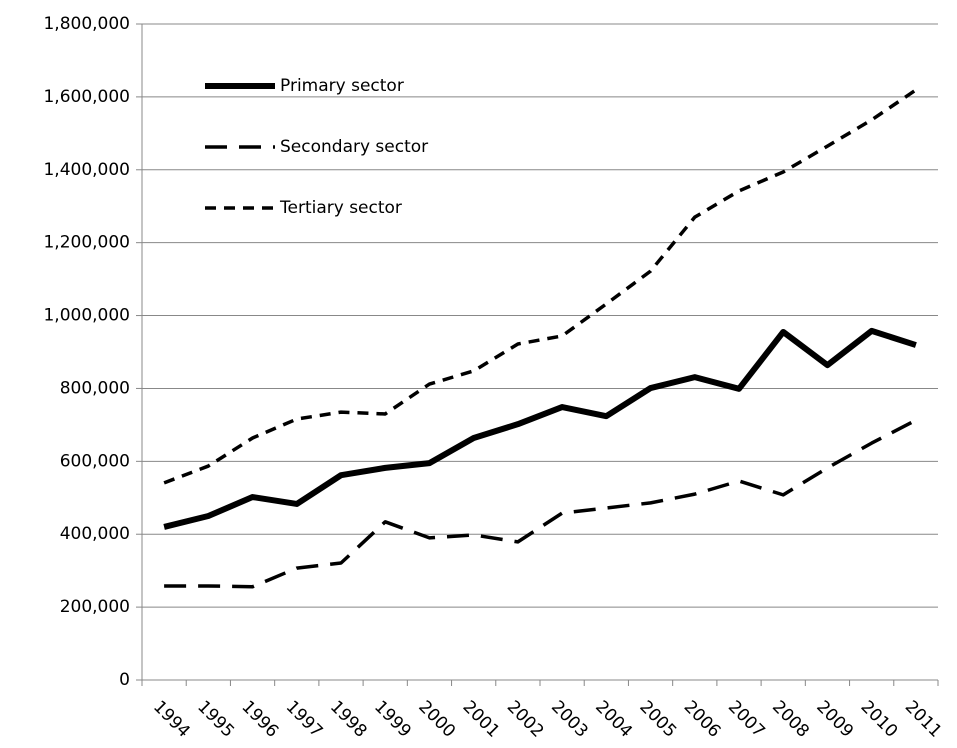  Describe the element at coordinates (304, 719) in the screenshot. I see `x-tick-label: 1997` at that location.